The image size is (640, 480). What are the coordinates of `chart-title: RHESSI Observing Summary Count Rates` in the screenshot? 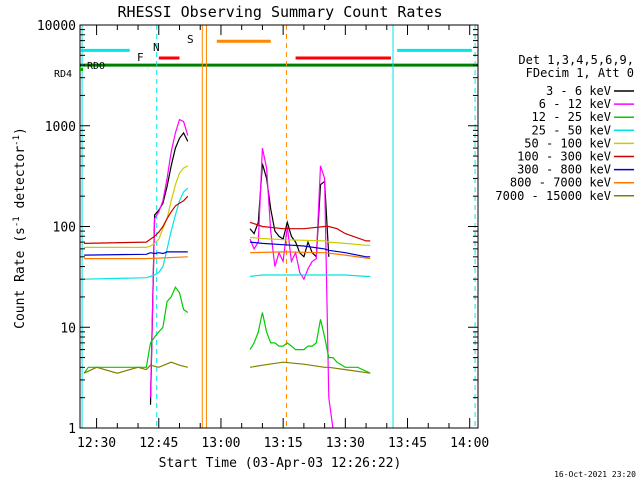 It's located at (279, 12).